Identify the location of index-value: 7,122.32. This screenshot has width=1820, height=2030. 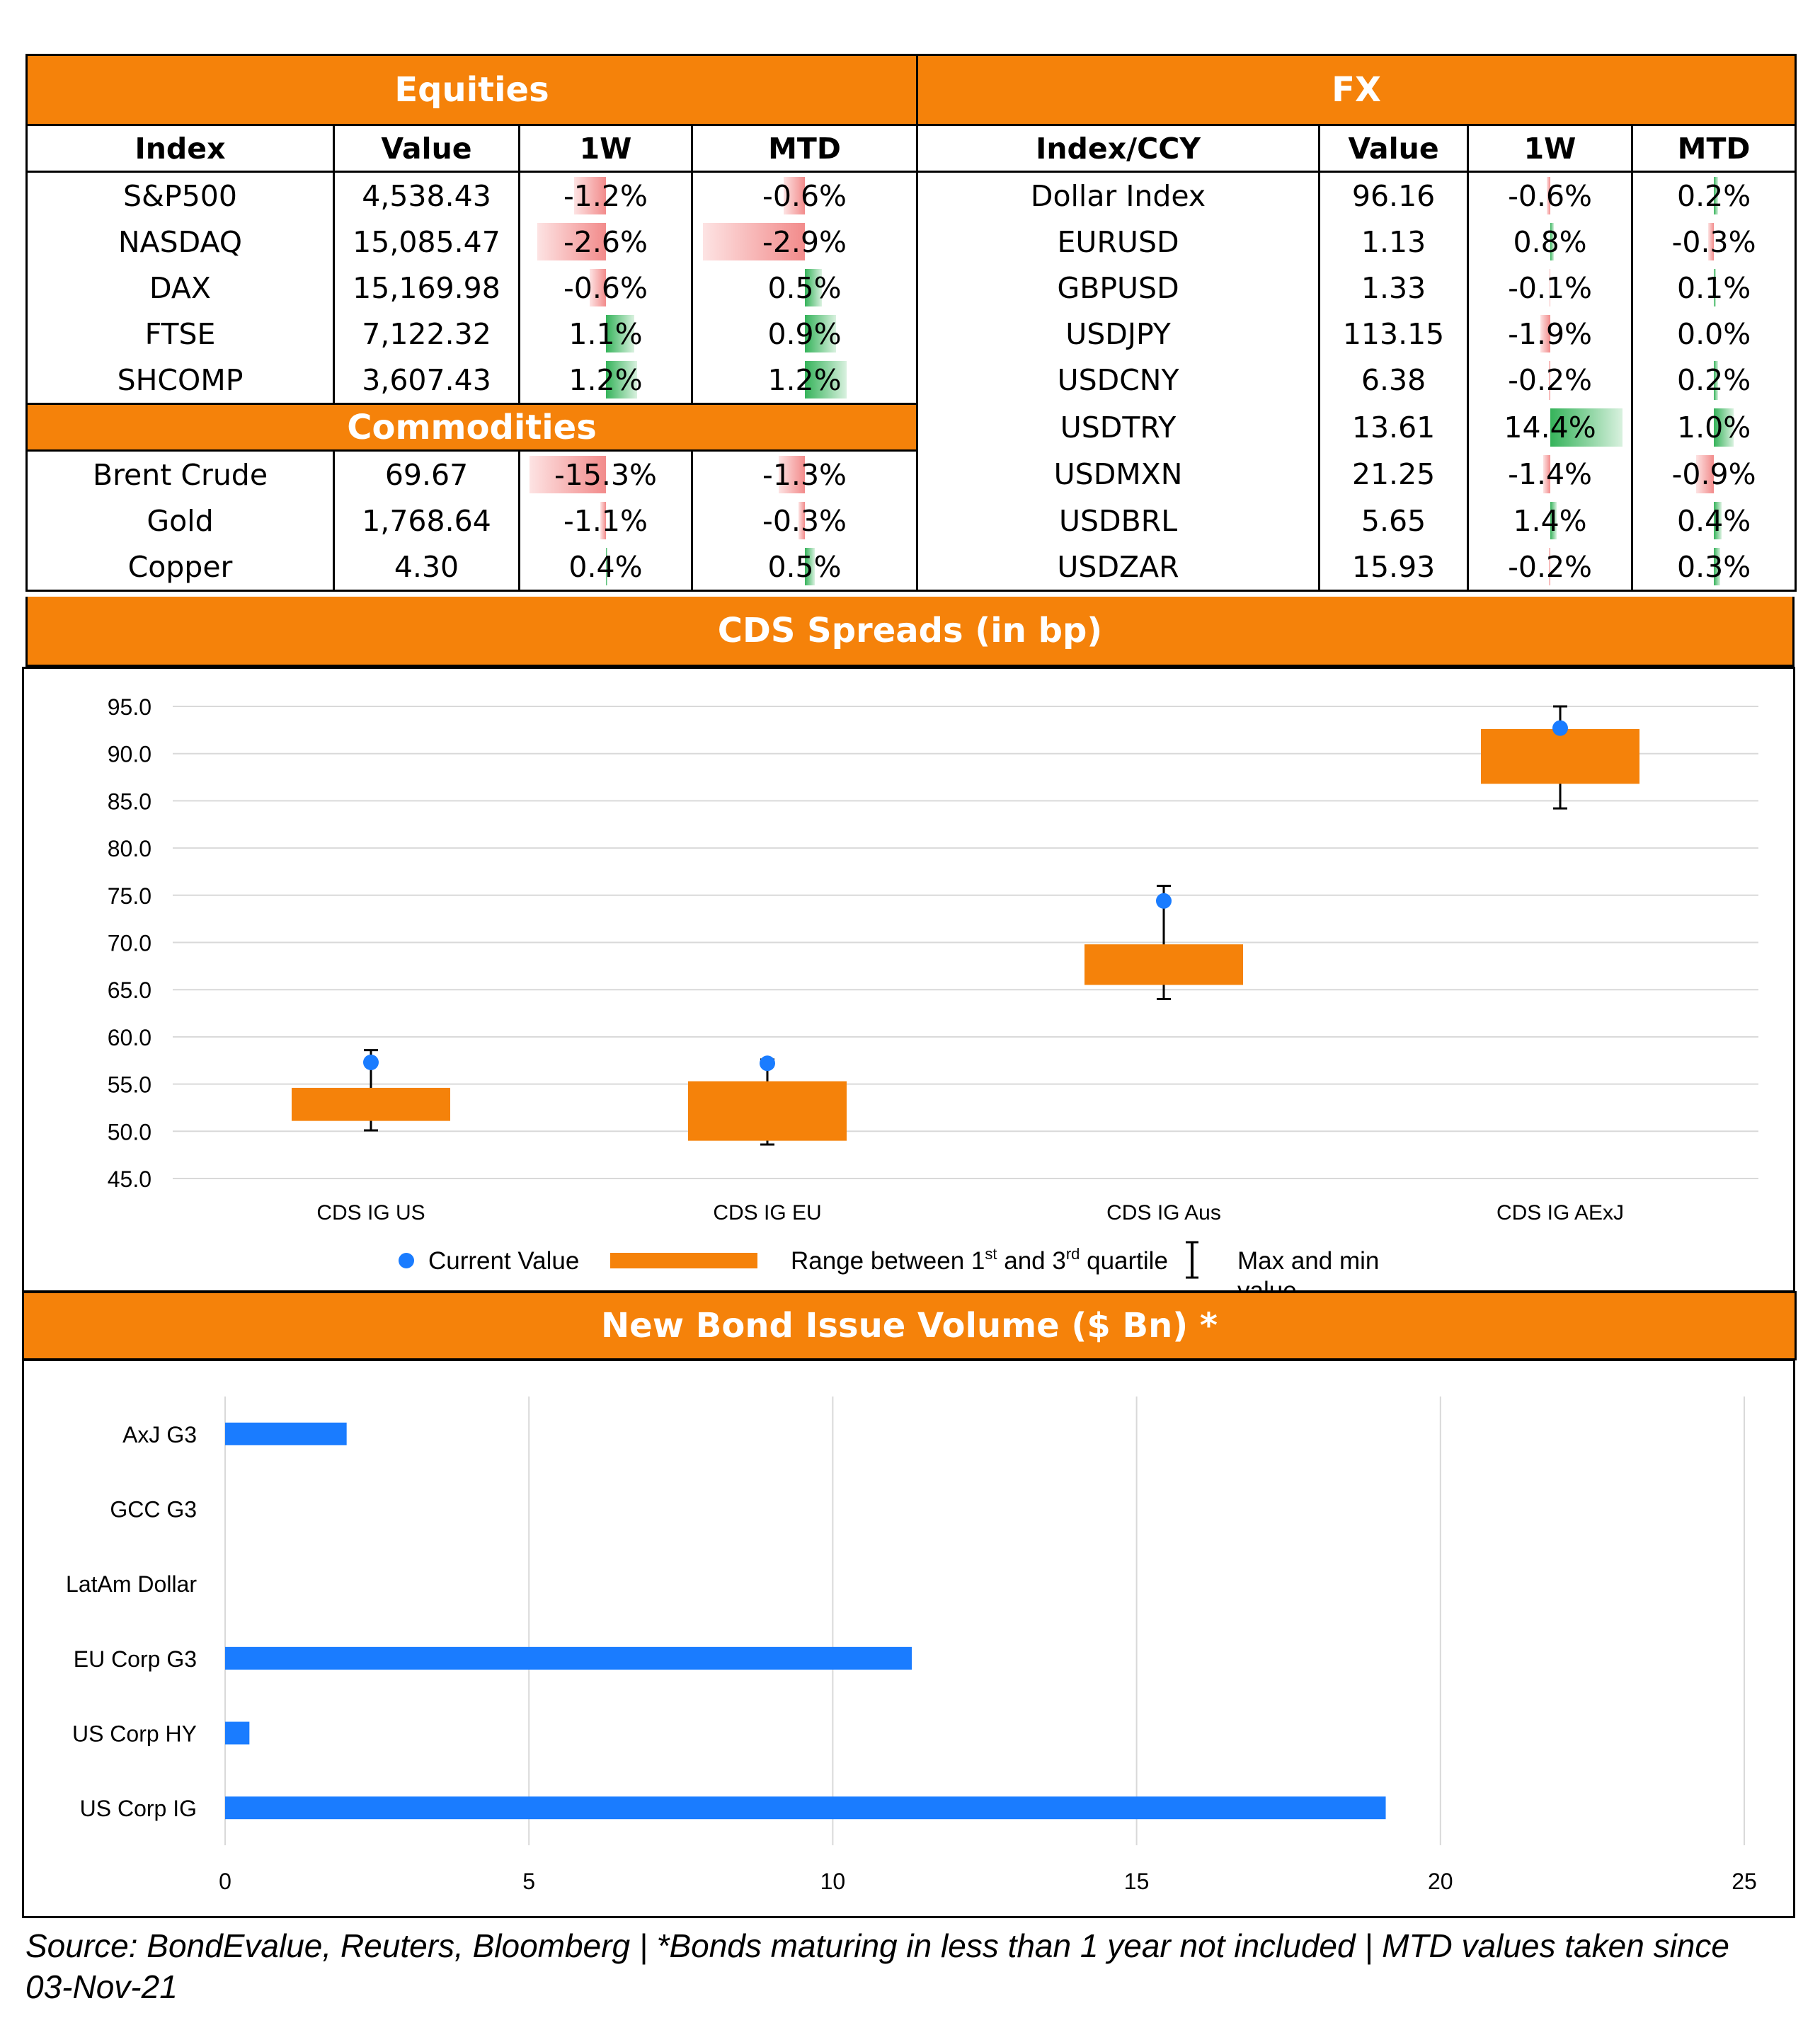
(426, 334).